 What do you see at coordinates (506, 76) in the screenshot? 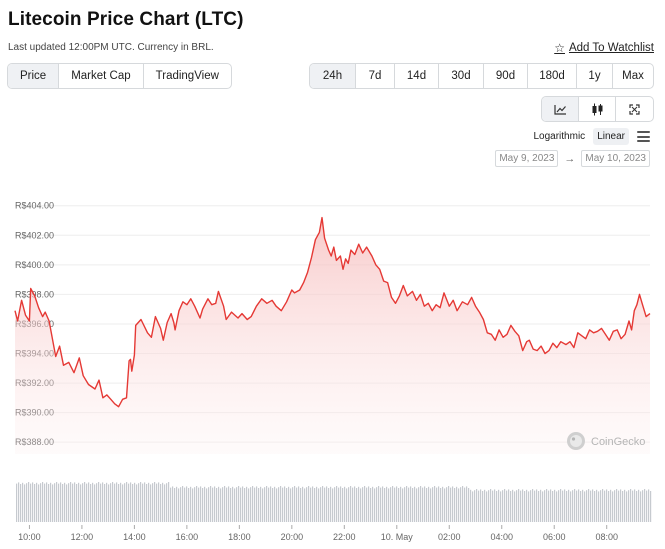
I see `range-90d: 90d` at bounding box center [506, 76].